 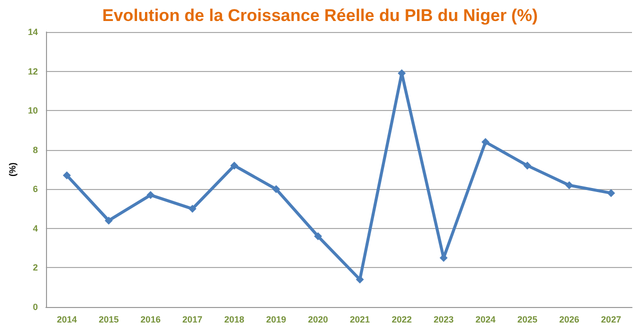 What do you see at coordinates (611, 319) in the screenshot?
I see `x-tick-label: 2027` at bounding box center [611, 319].